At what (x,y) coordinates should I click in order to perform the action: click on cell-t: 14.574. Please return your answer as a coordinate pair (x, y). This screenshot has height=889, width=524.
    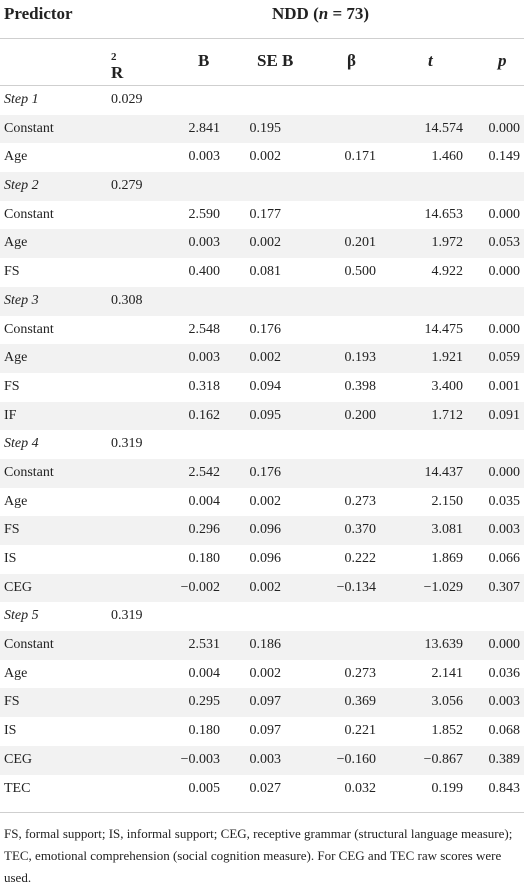
    Looking at the image, I should click on (444, 128).